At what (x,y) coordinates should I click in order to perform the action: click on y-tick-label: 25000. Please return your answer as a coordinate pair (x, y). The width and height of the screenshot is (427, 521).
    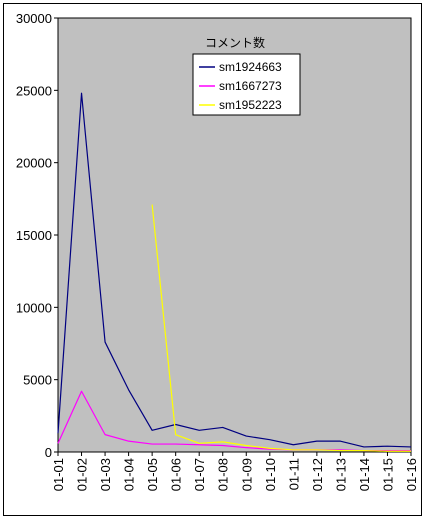
    Looking at the image, I should click on (34, 90).